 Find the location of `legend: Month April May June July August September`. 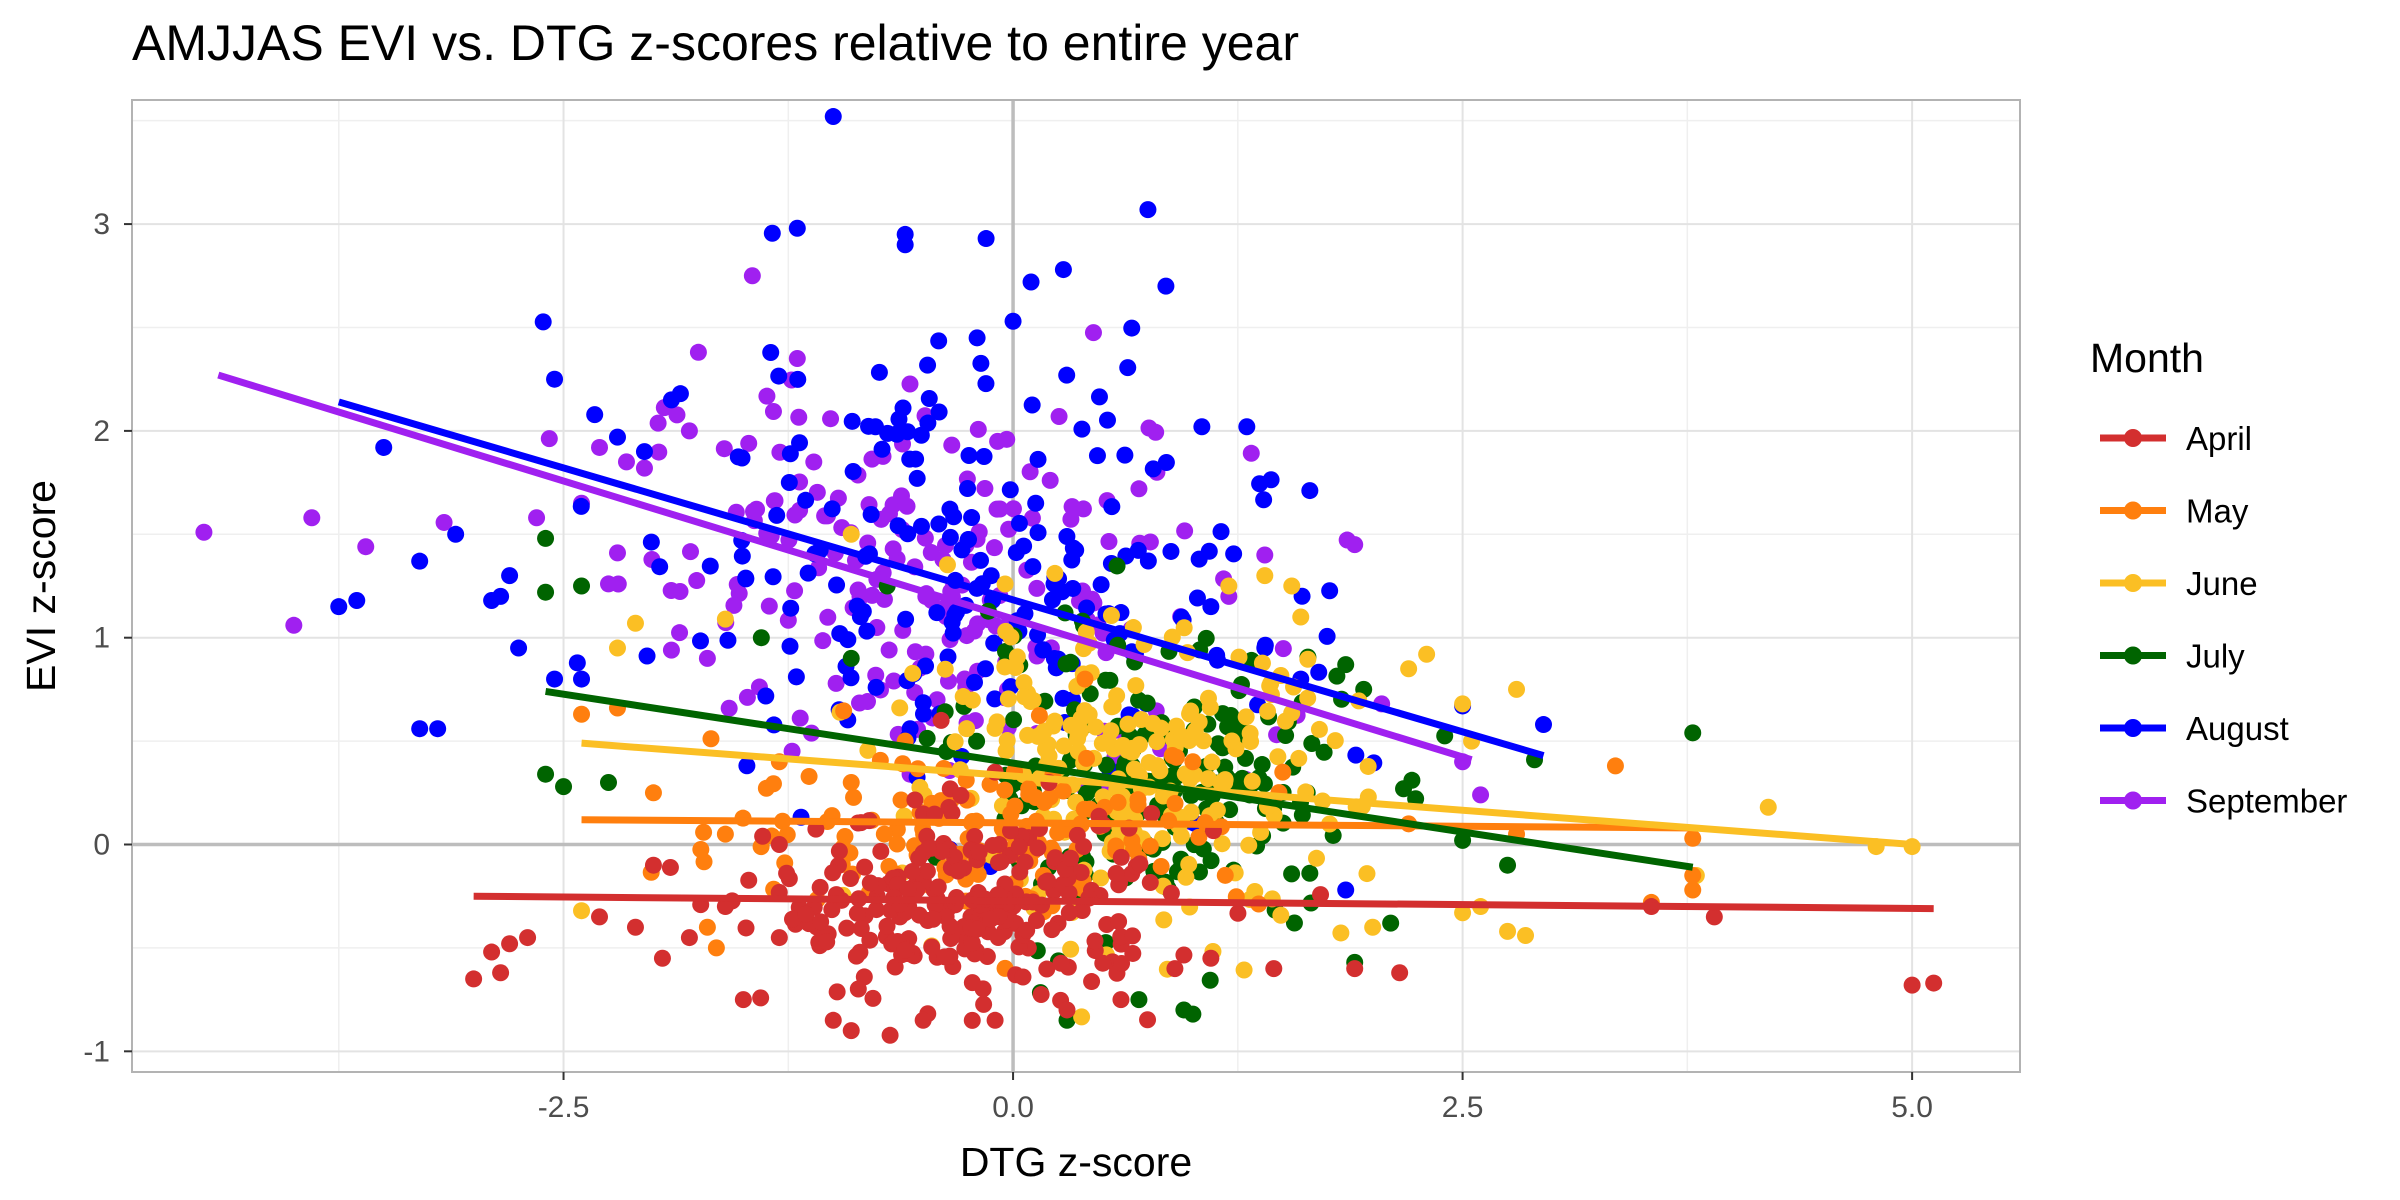

legend: Month April May June July August September is located at coordinates (2218, 577).